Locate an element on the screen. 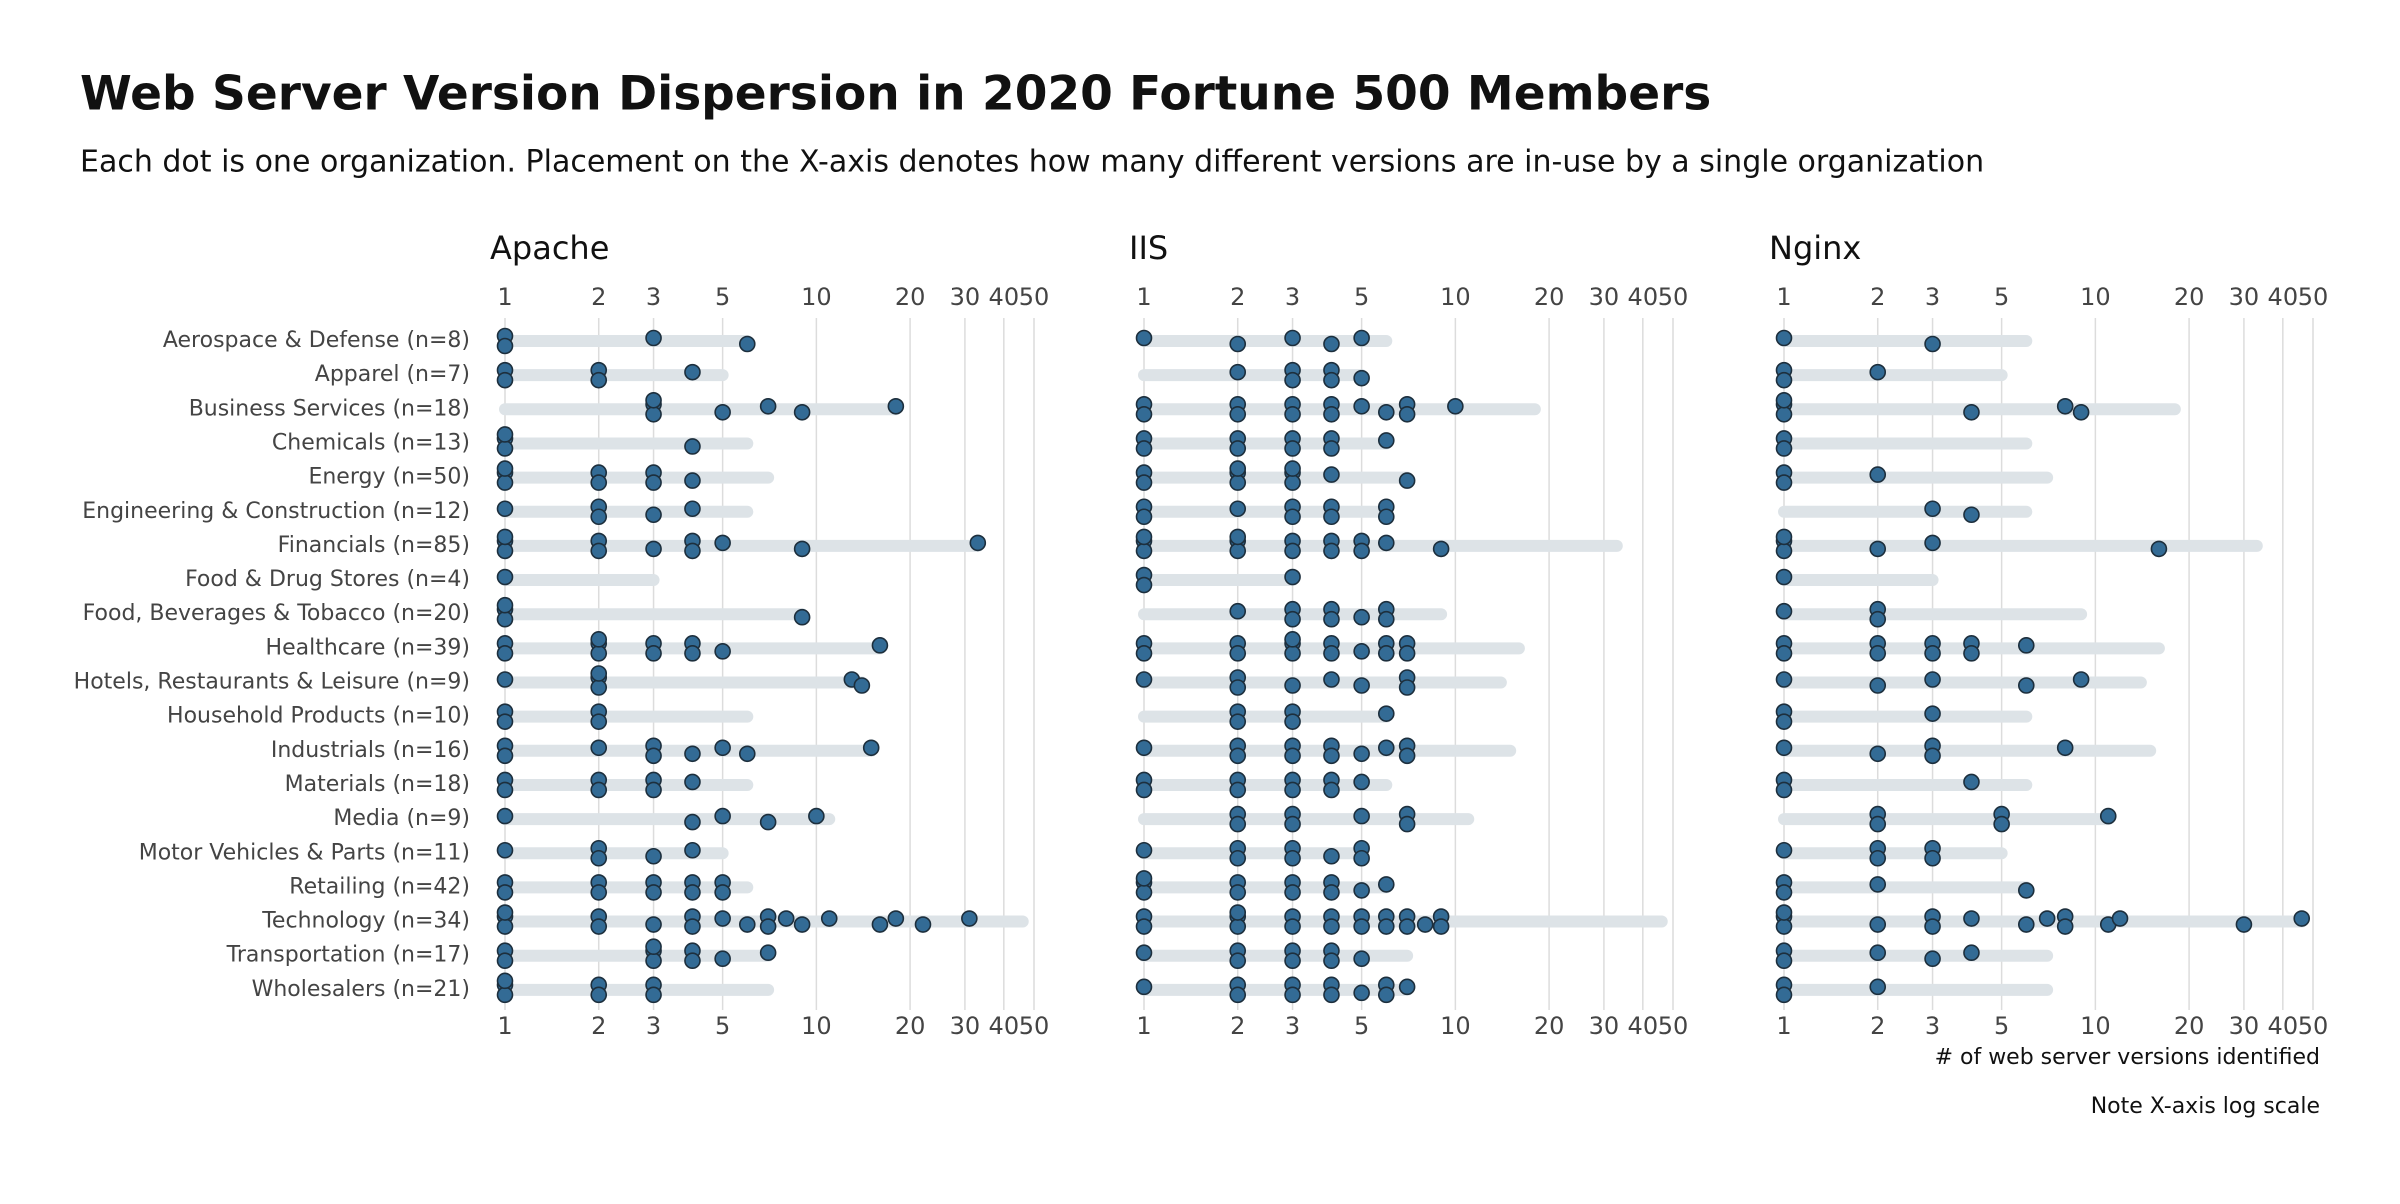  category-label: Transportation (n=17) is located at coordinates (348, 955).